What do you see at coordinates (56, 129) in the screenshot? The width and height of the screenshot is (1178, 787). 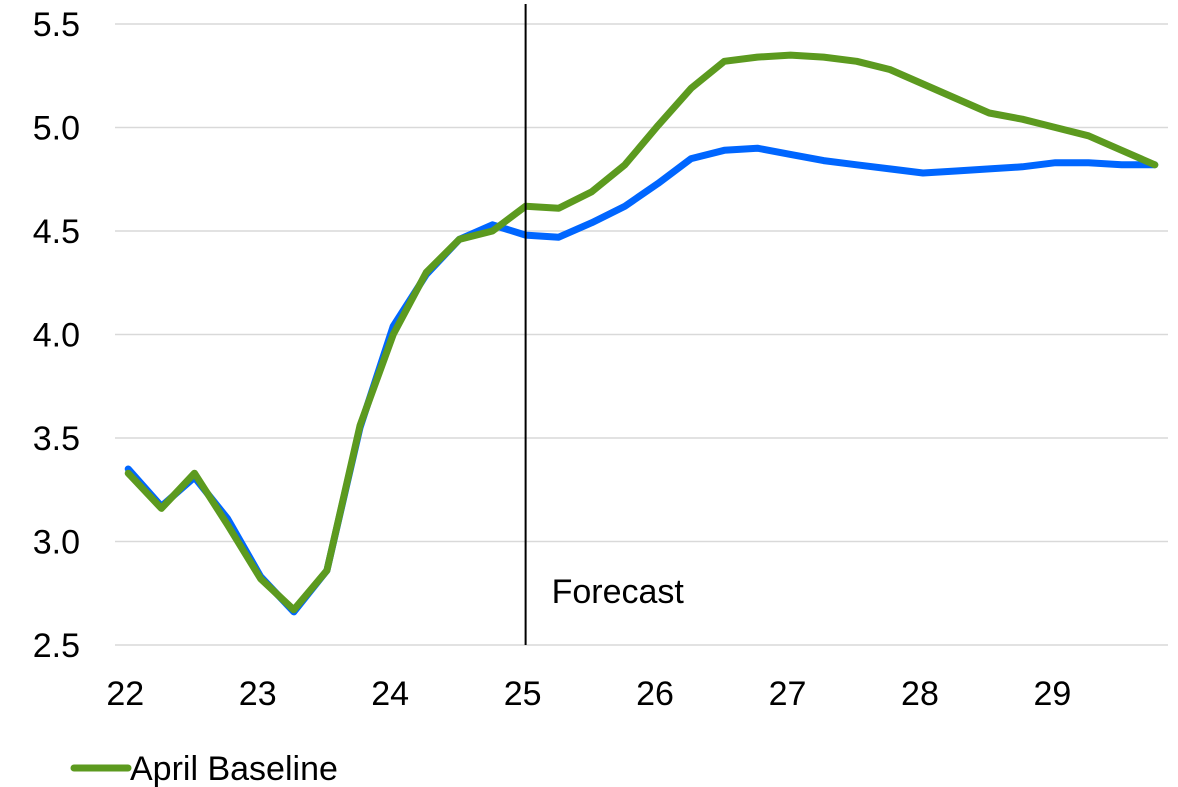 I see `y-tick-label: 5.0` at bounding box center [56, 129].